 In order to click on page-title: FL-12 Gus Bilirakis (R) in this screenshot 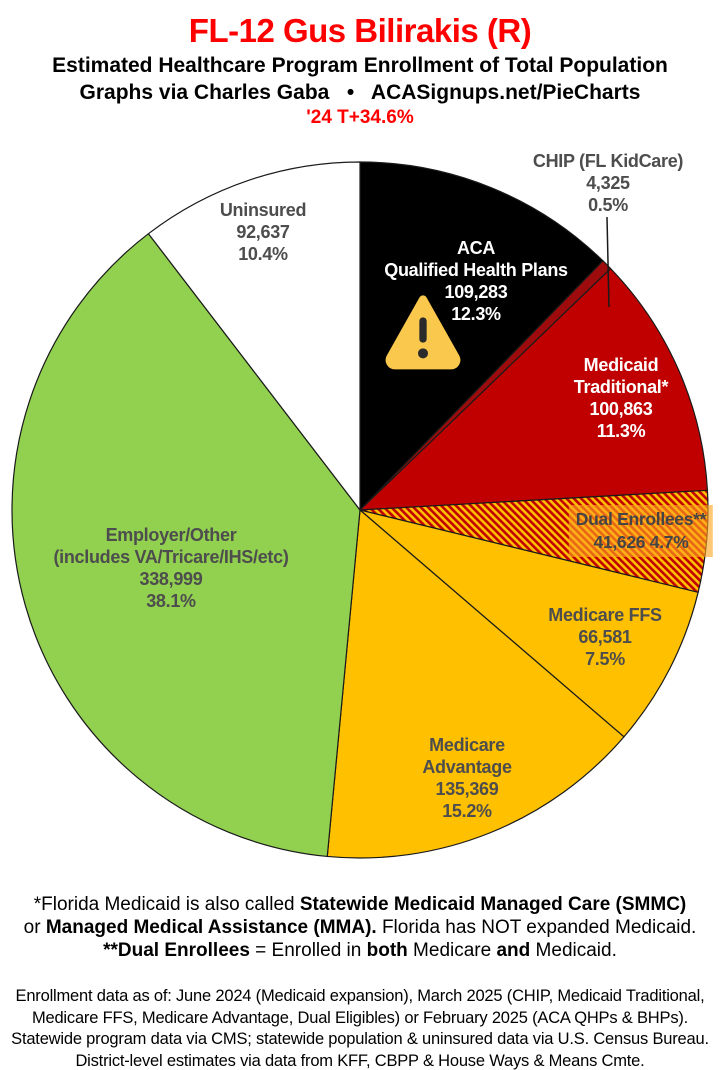, I will do `click(360, 30)`.